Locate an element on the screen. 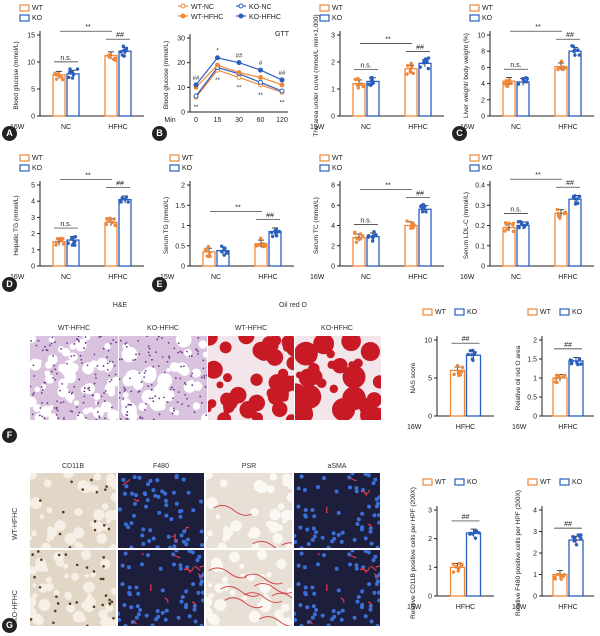  panel-label-c: C is located at coordinates (459, 133).